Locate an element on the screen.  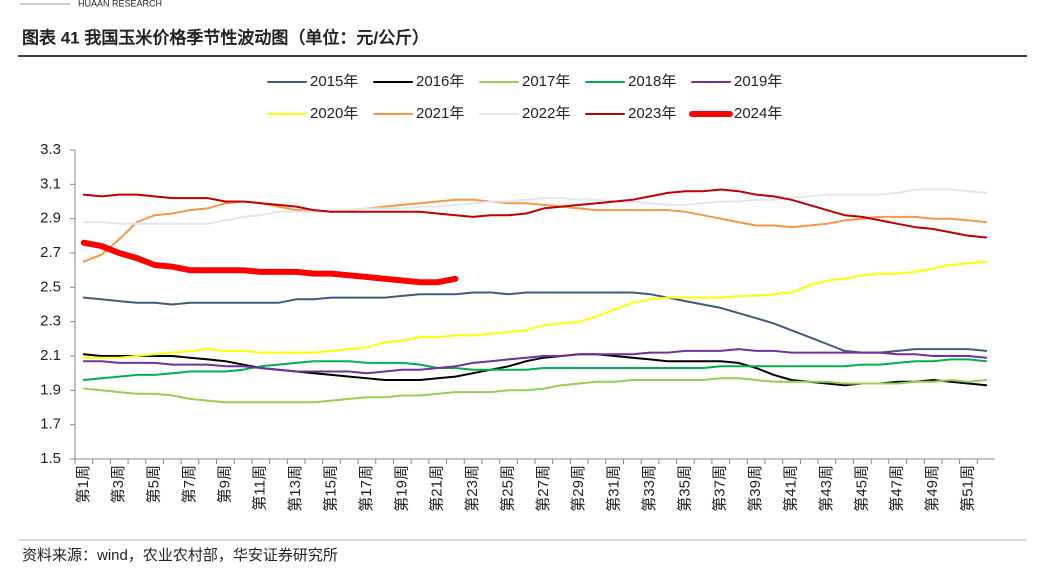
legend-label: 2016年 is located at coordinates (440, 81).